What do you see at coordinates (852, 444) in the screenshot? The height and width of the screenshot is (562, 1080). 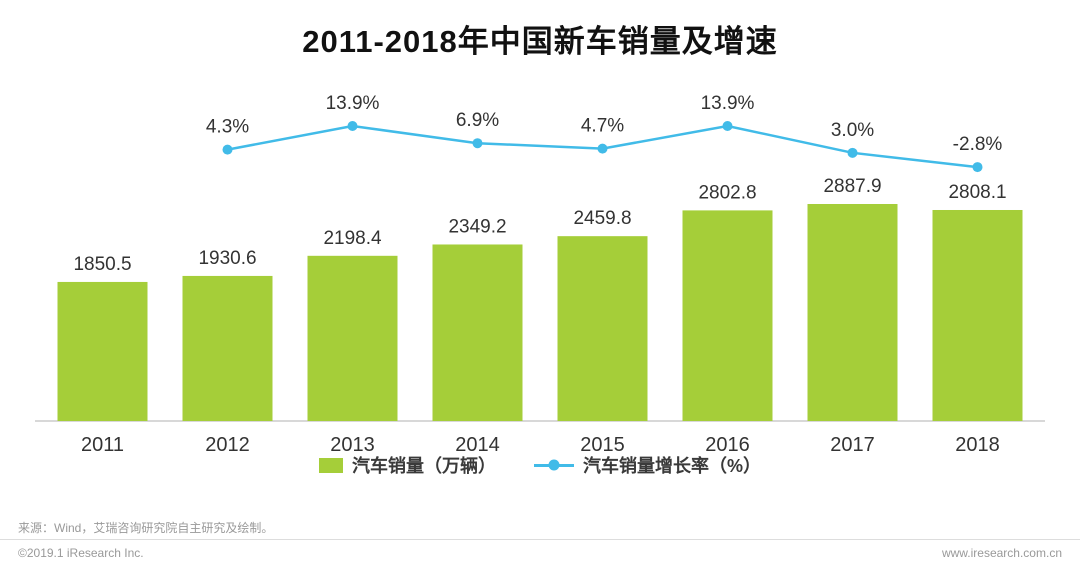 I see `x-axis-label: 2017` at bounding box center [852, 444].